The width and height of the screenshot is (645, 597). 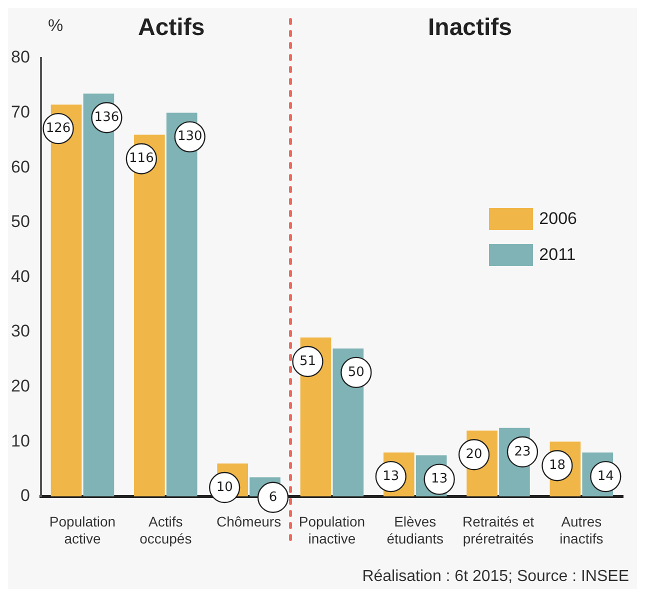 What do you see at coordinates (557, 465) in the screenshot?
I see `annotation: 18` at bounding box center [557, 465].